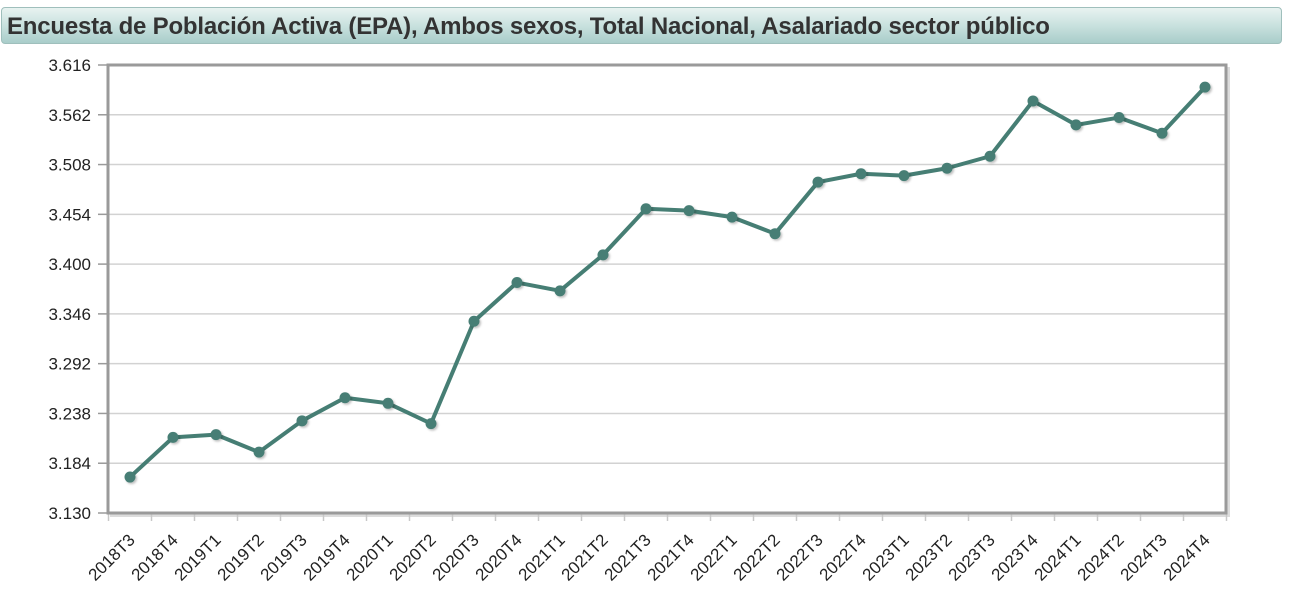 The height and width of the screenshot is (595, 1299). Describe the element at coordinates (843, 557) in the screenshot. I see `x-tick-label: 2022T4` at that location.